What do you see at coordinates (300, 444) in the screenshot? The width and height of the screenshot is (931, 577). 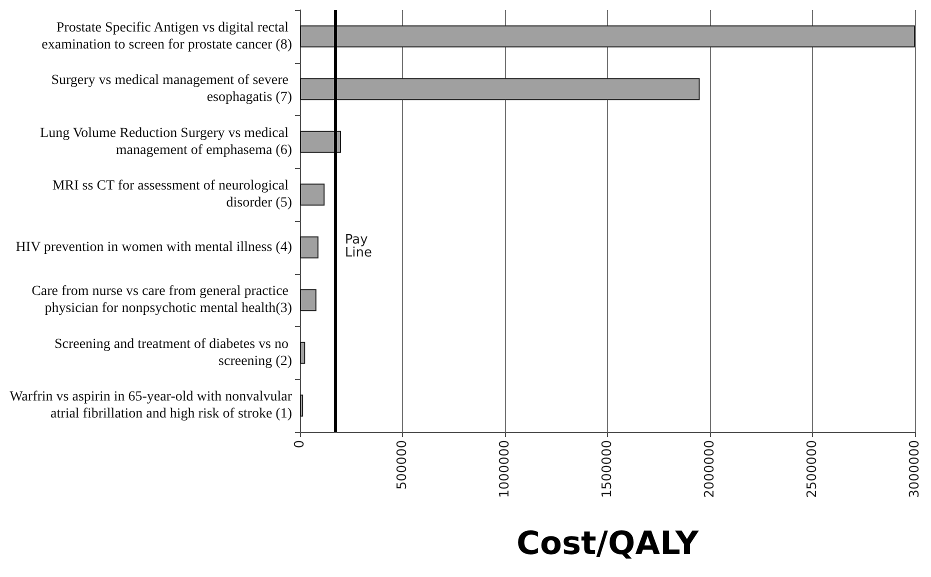 I see `x-tick-label: 0` at bounding box center [300, 444].